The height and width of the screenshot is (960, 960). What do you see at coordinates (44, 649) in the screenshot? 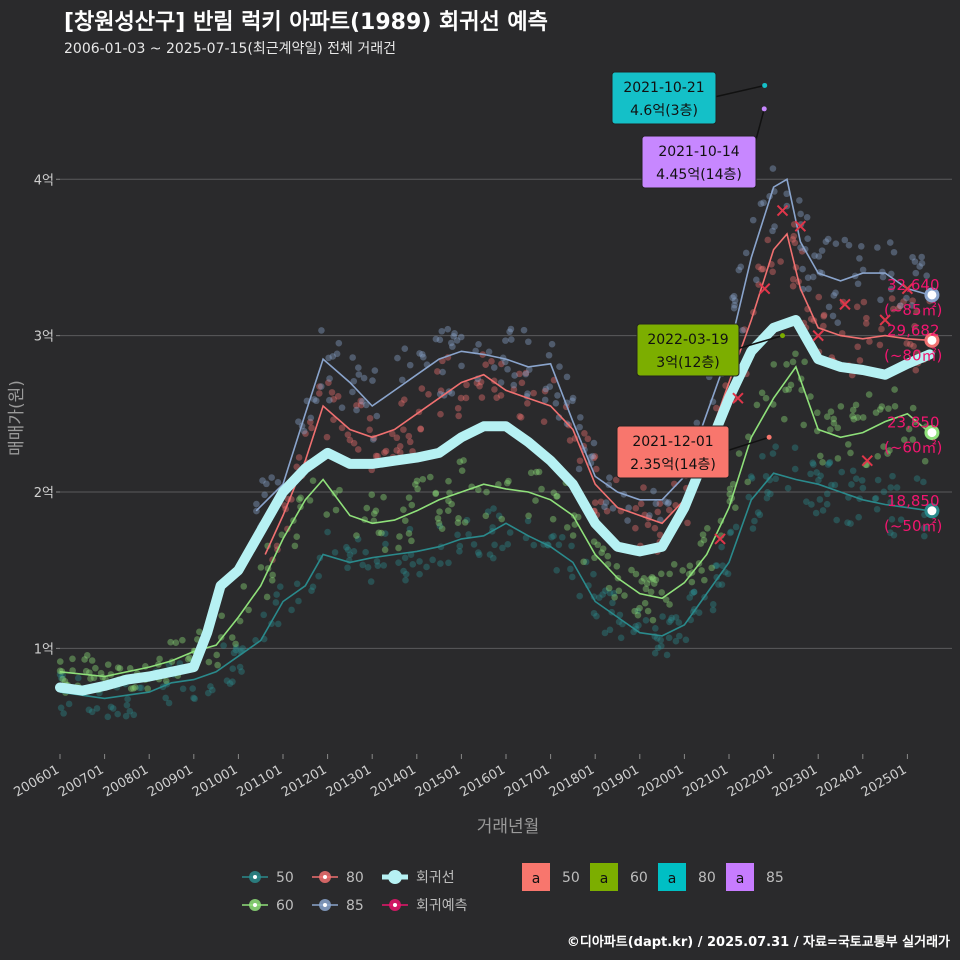
I see `y-tick-label: 1억` at bounding box center [44, 649].